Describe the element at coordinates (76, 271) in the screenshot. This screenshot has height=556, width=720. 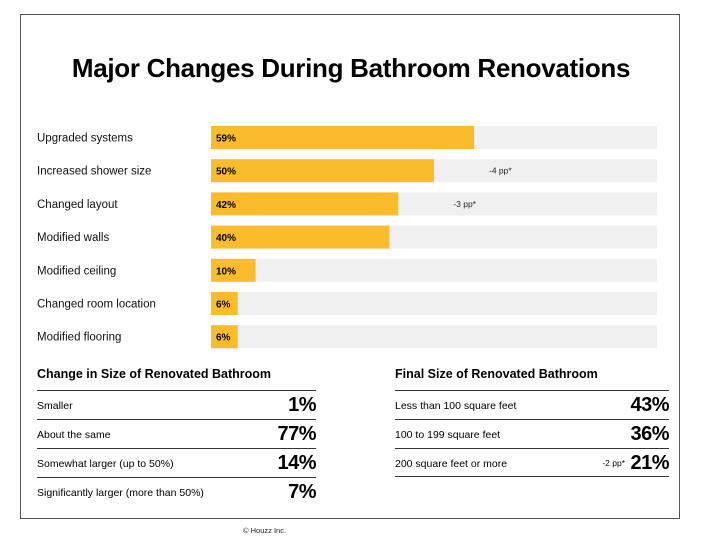
I see `bar-category-label: Modified ceiling` at that location.